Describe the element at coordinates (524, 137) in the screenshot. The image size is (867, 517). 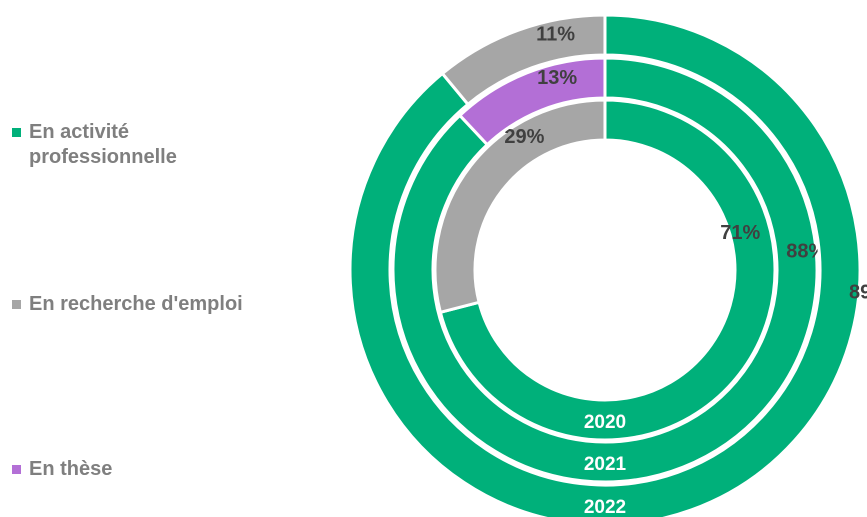
I see `data-label: 29%` at that location.